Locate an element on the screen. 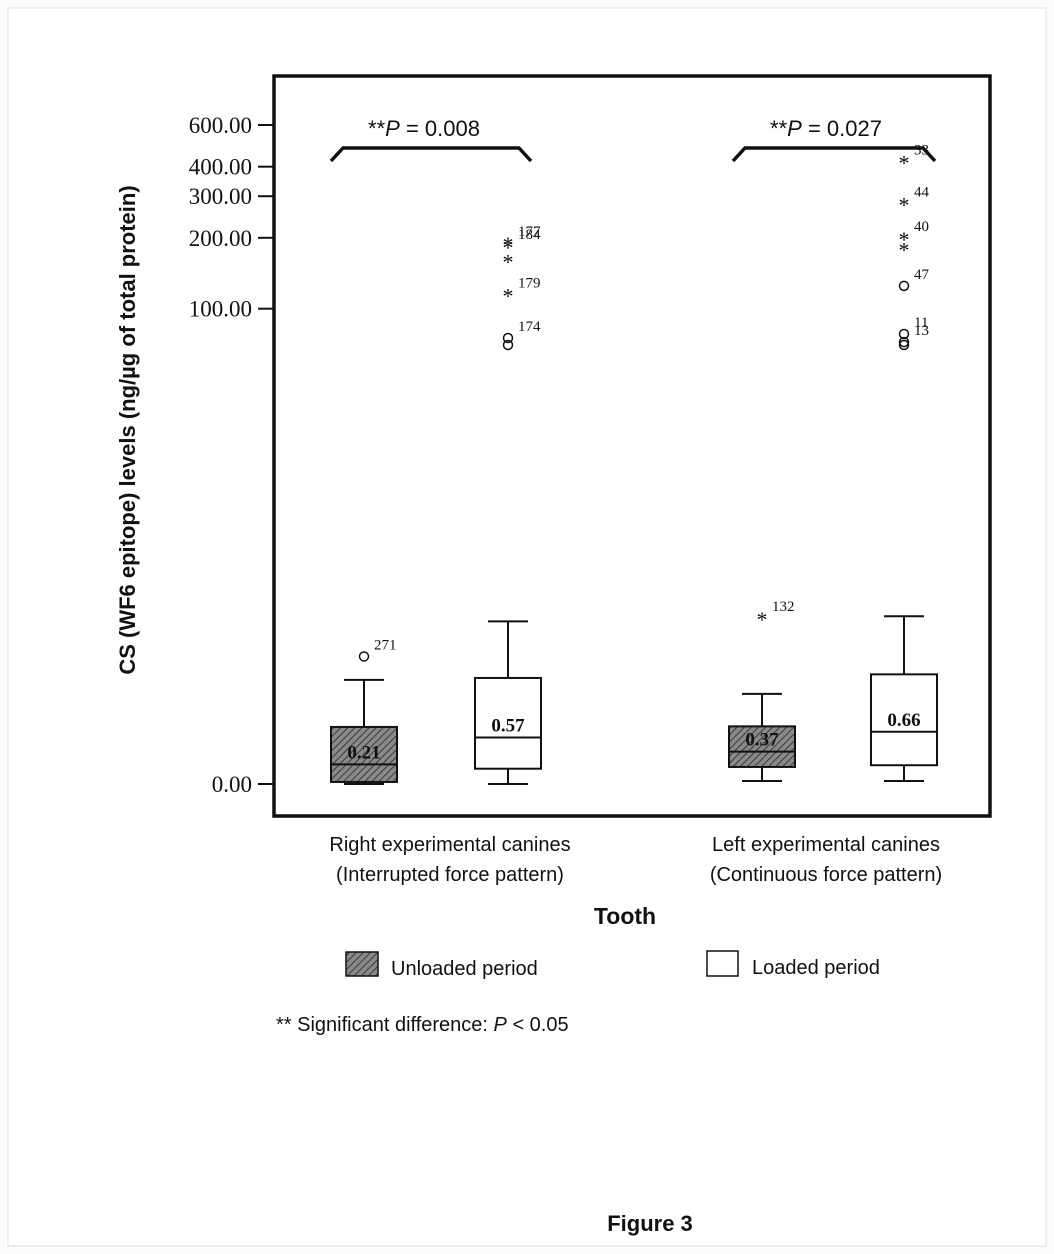 The width and height of the screenshot is (1054, 1254). box-3: 0.66 is located at coordinates (904, 698).